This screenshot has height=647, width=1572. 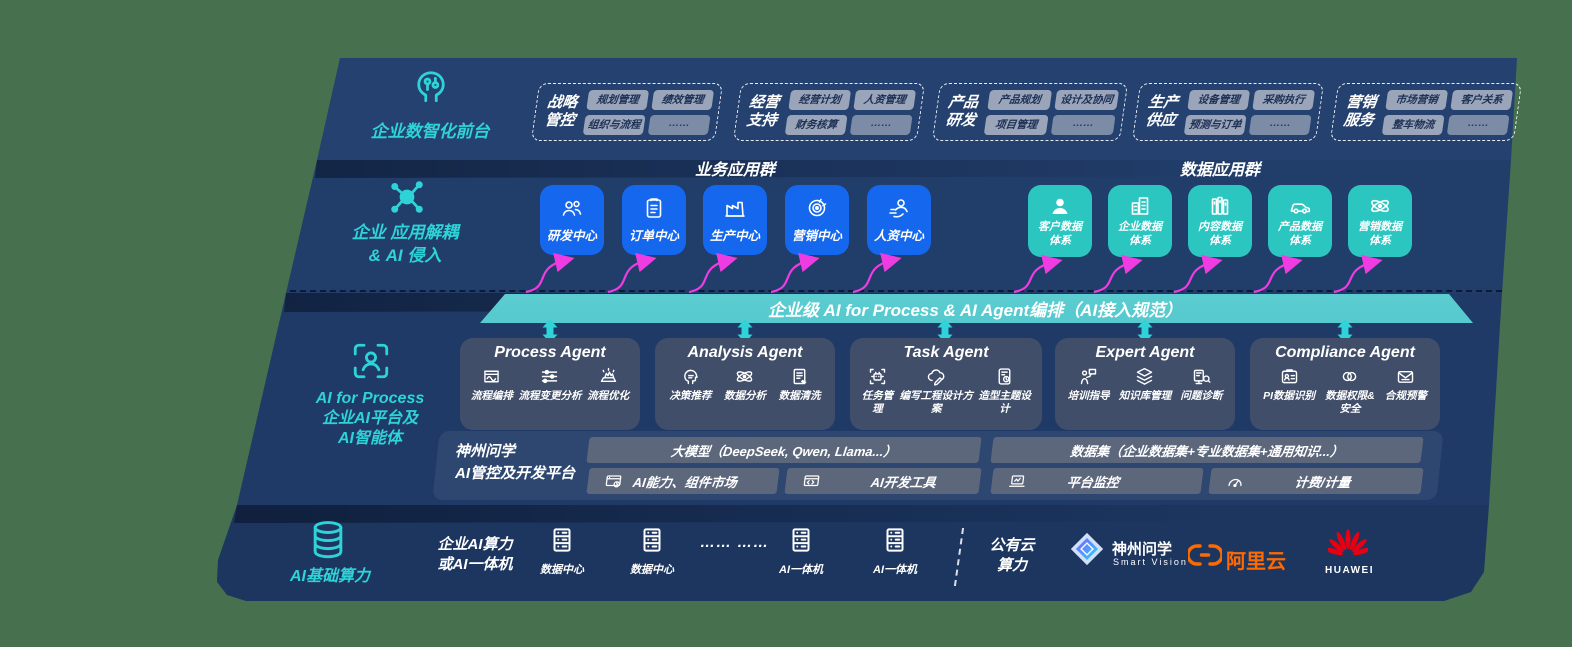 What do you see at coordinates (1004, 376) in the screenshot?
I see `design-card-icon` at bounding box center [1004, 376].